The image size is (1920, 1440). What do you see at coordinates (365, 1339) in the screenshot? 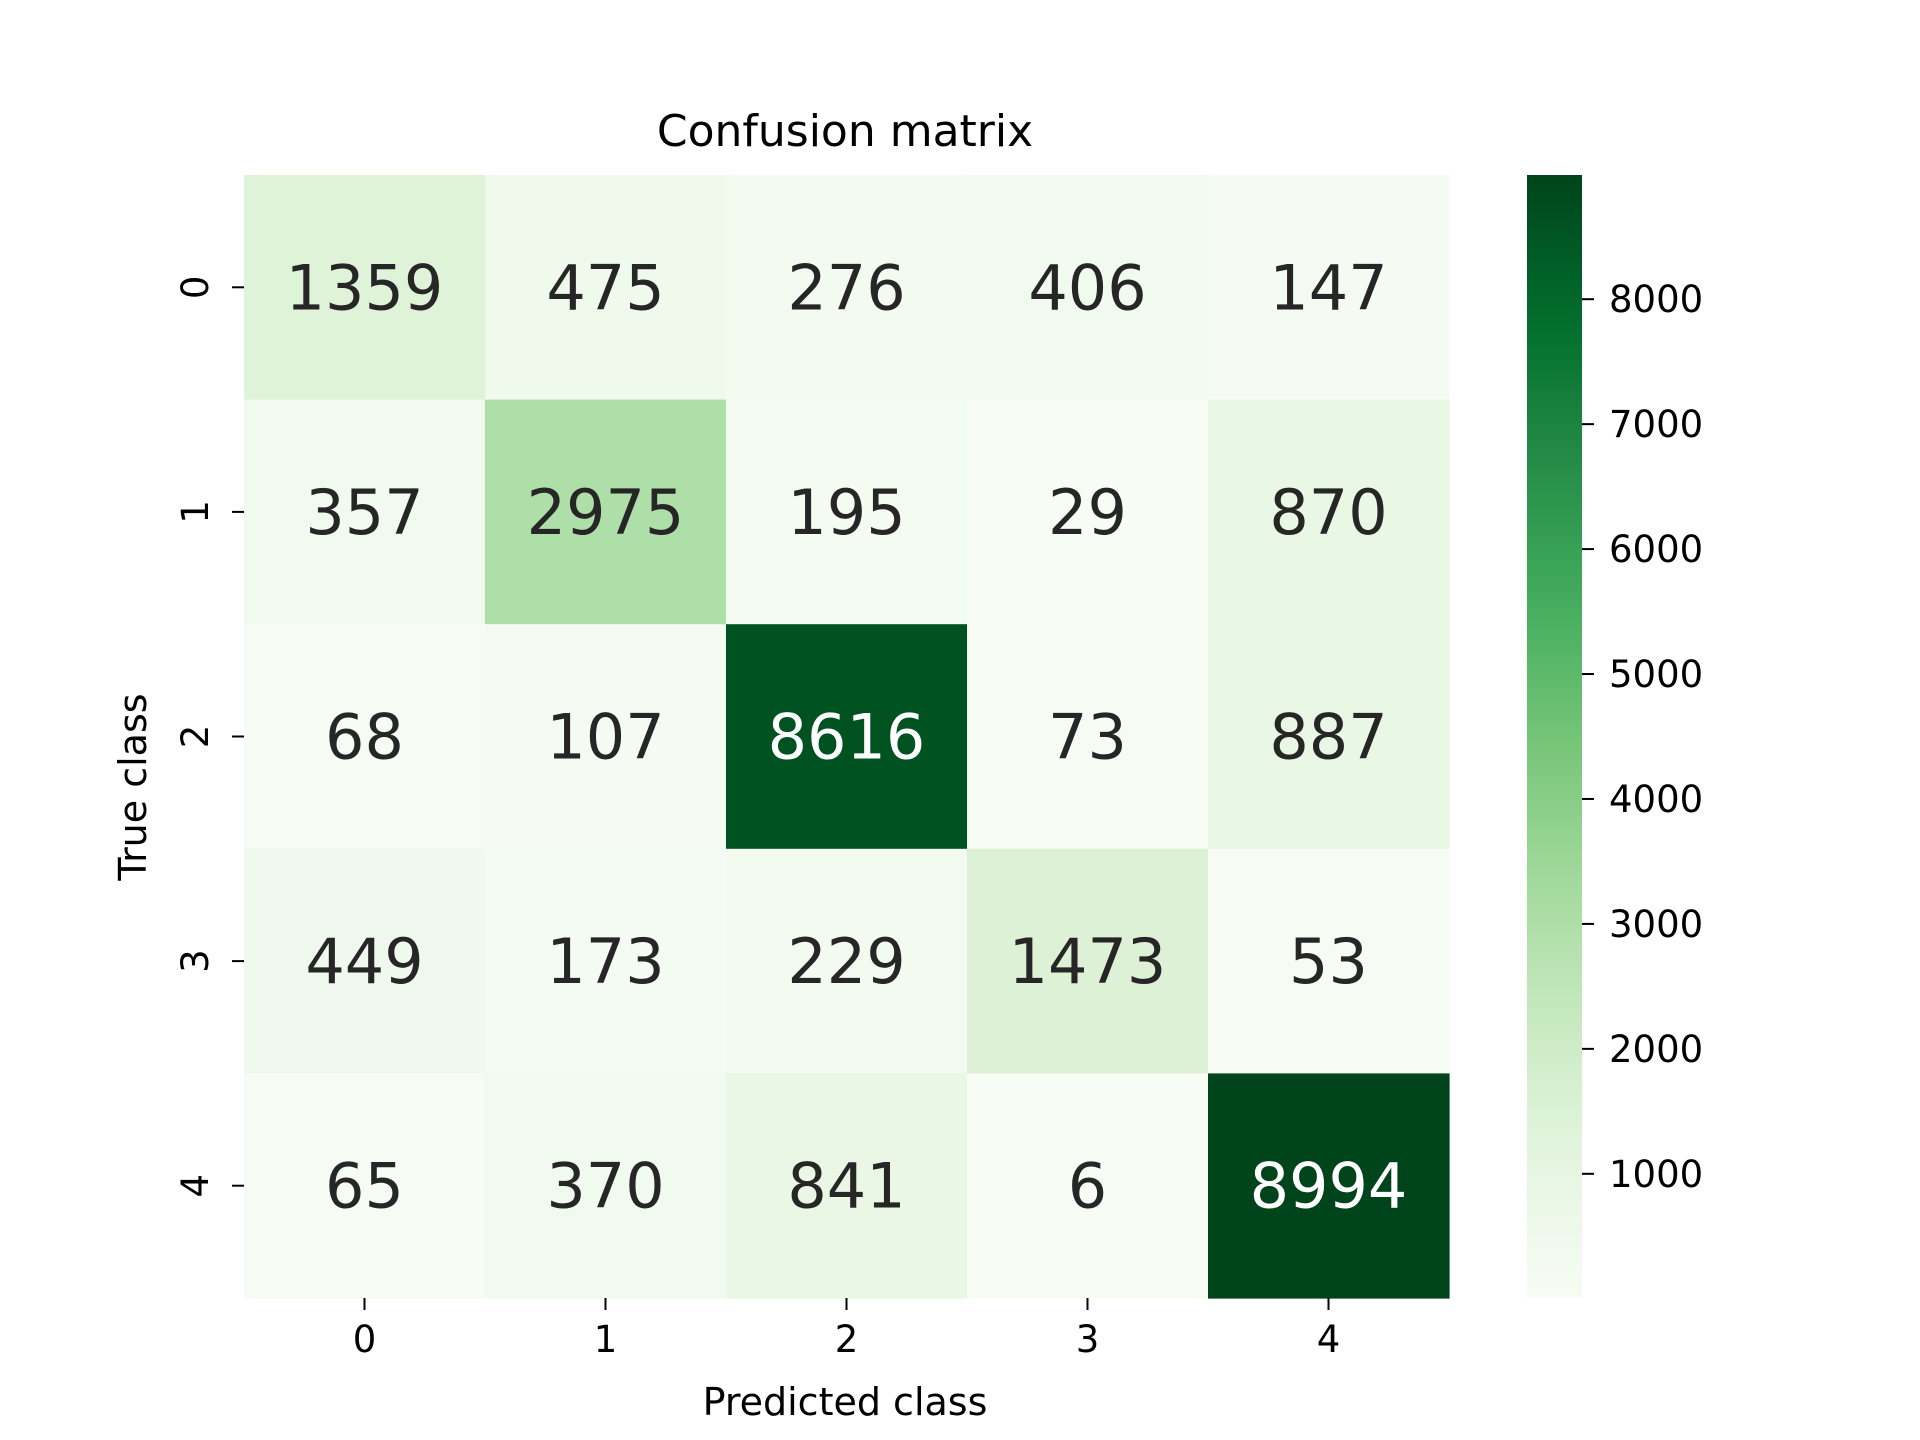
I see `x-tick-label-0: 0` at bounding box center [365, 1339].